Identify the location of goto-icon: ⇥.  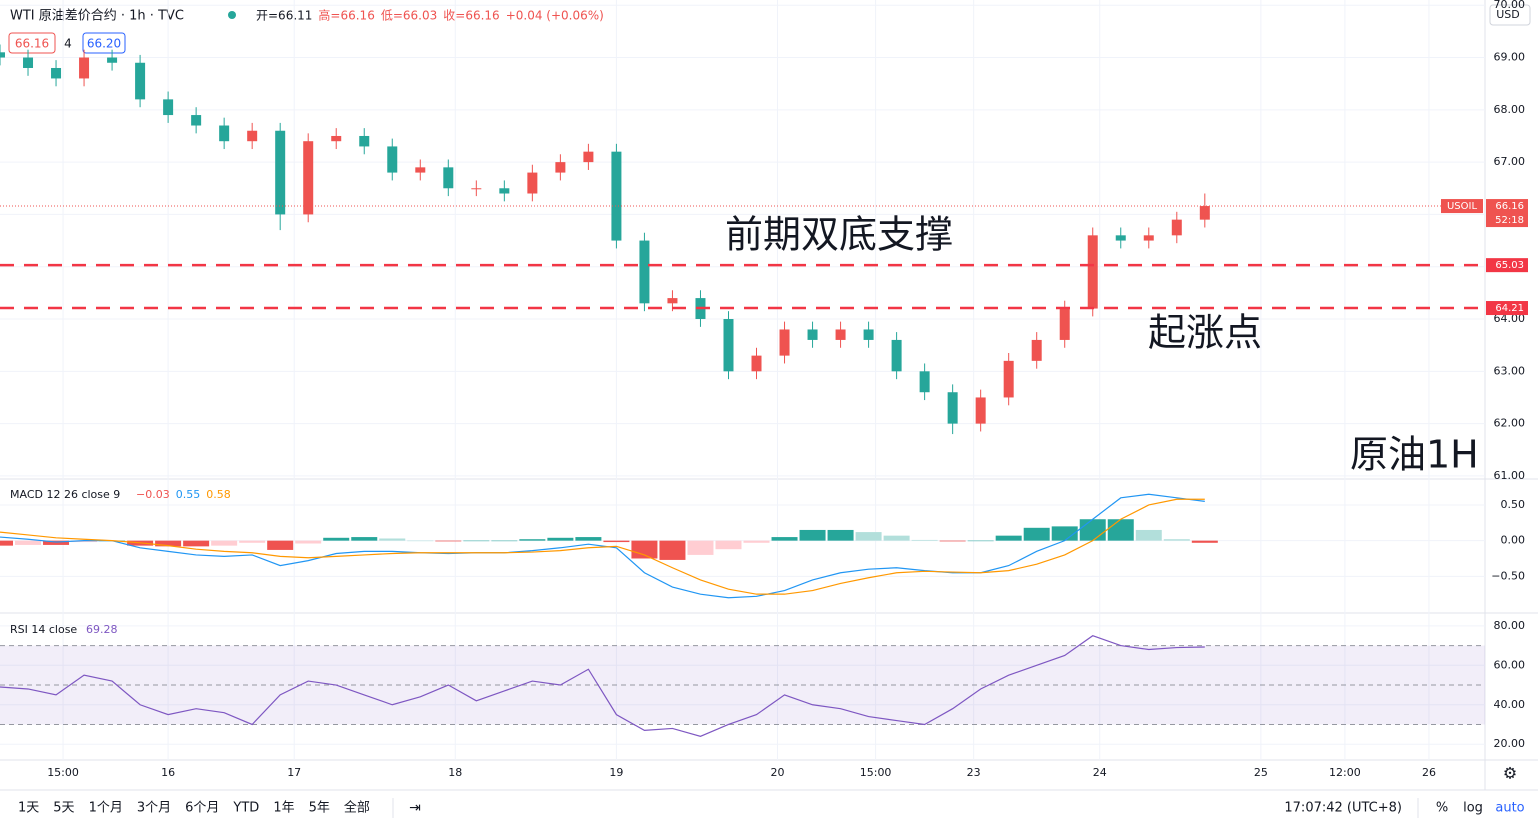
(415, 808).